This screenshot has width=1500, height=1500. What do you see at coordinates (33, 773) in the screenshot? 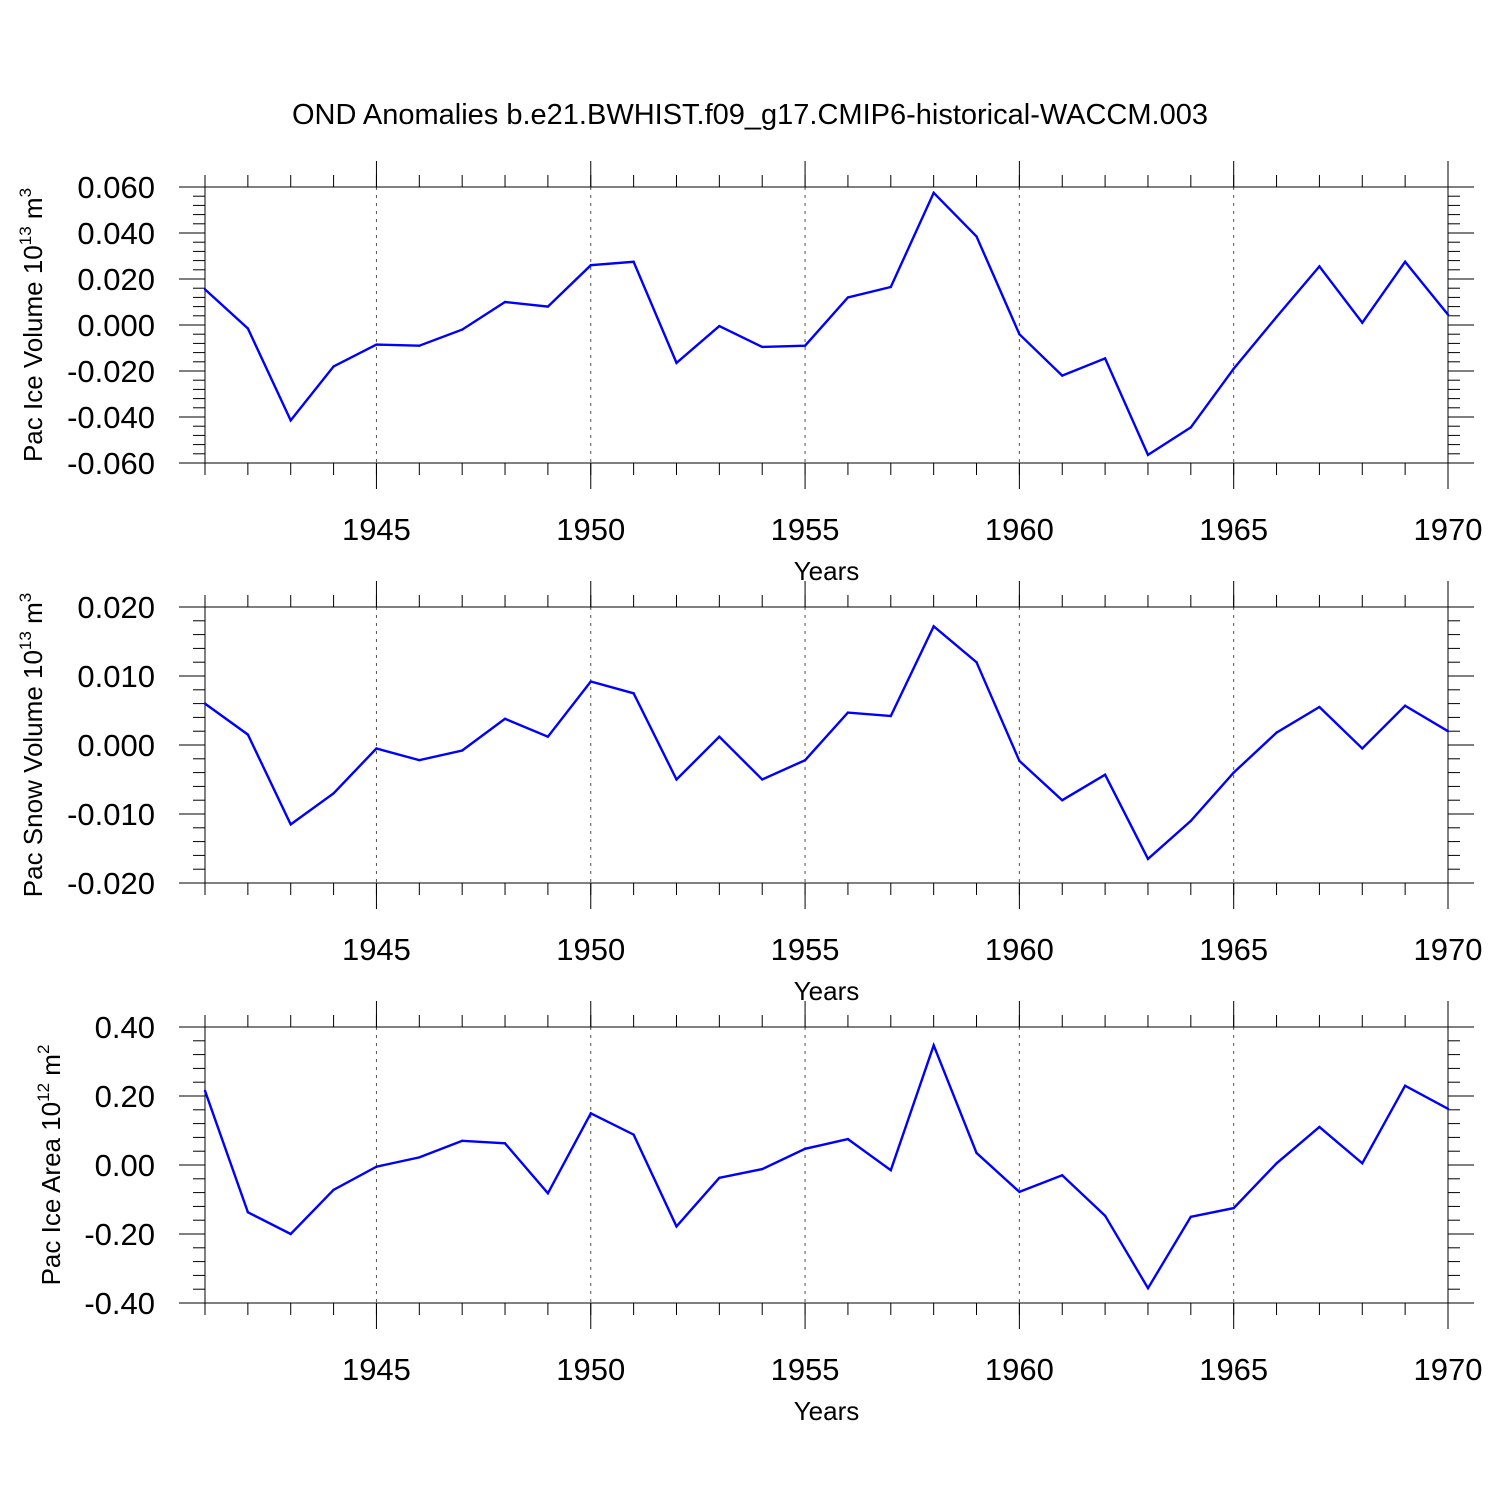
I see `y-axis-label-text: Pac Snow Volume 10` at bounding box center [33, 773].